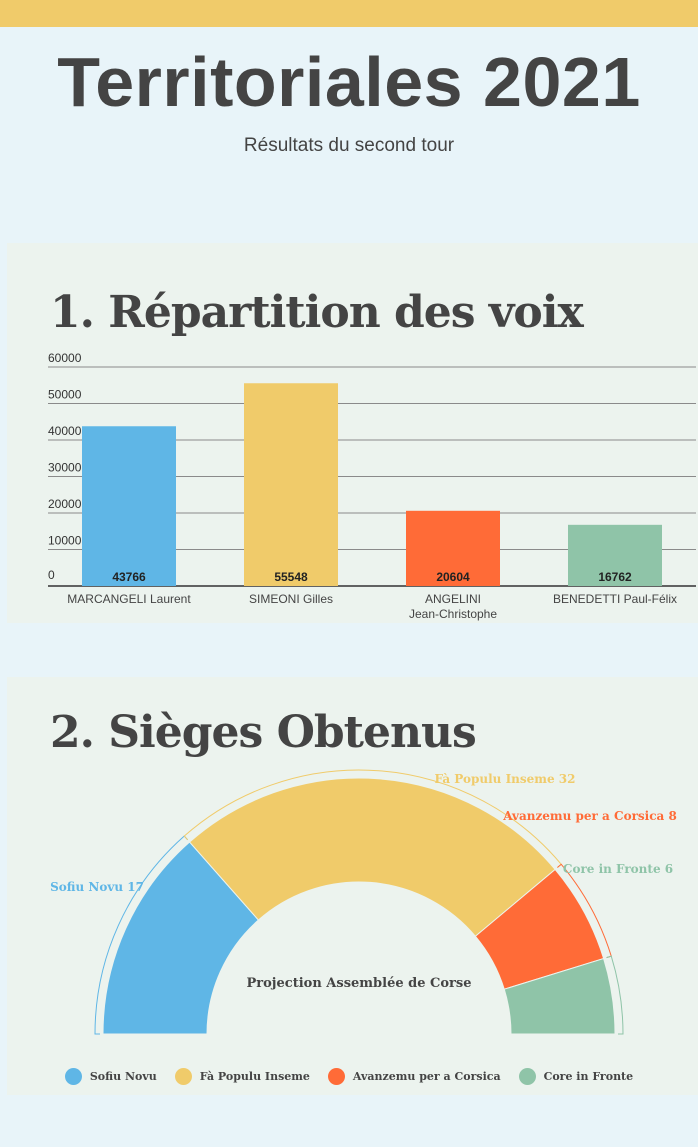 The image size is (698, 1147). I want to click on x-category-label: BENEDETTI Paul-Félix, so click(615, 599).